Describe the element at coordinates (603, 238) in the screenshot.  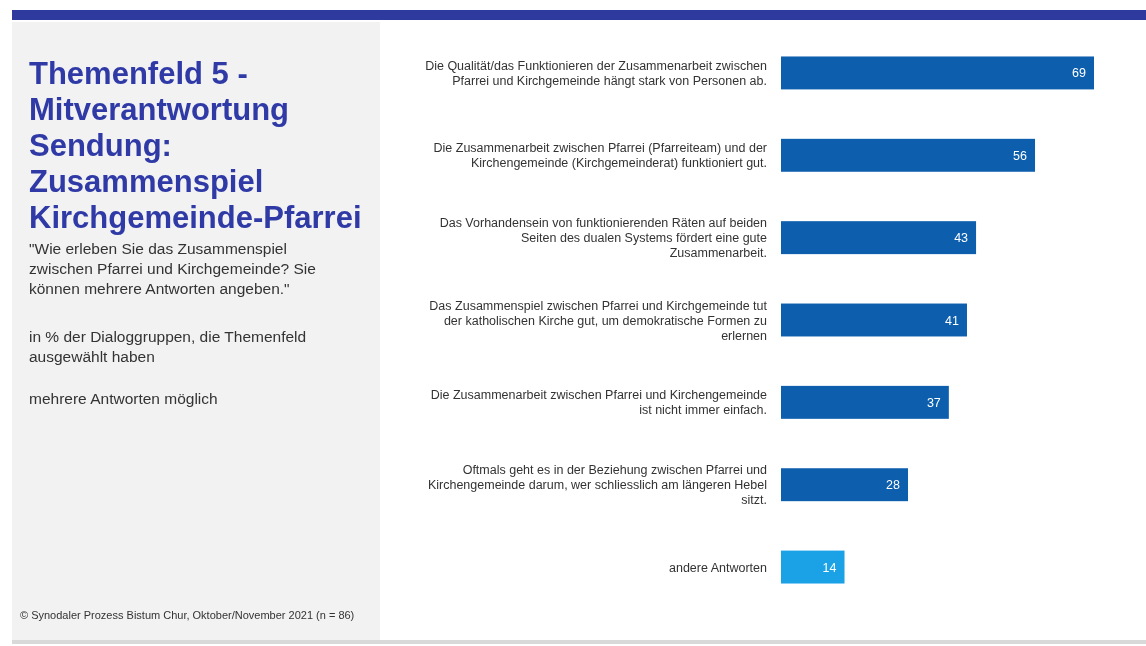
I see `y-tick-label: Das Vorhandensein von funktionierenden Räten auf beiden Seiten des dualen Systems fördert eine gute Zusammenarbeit.` at that location.